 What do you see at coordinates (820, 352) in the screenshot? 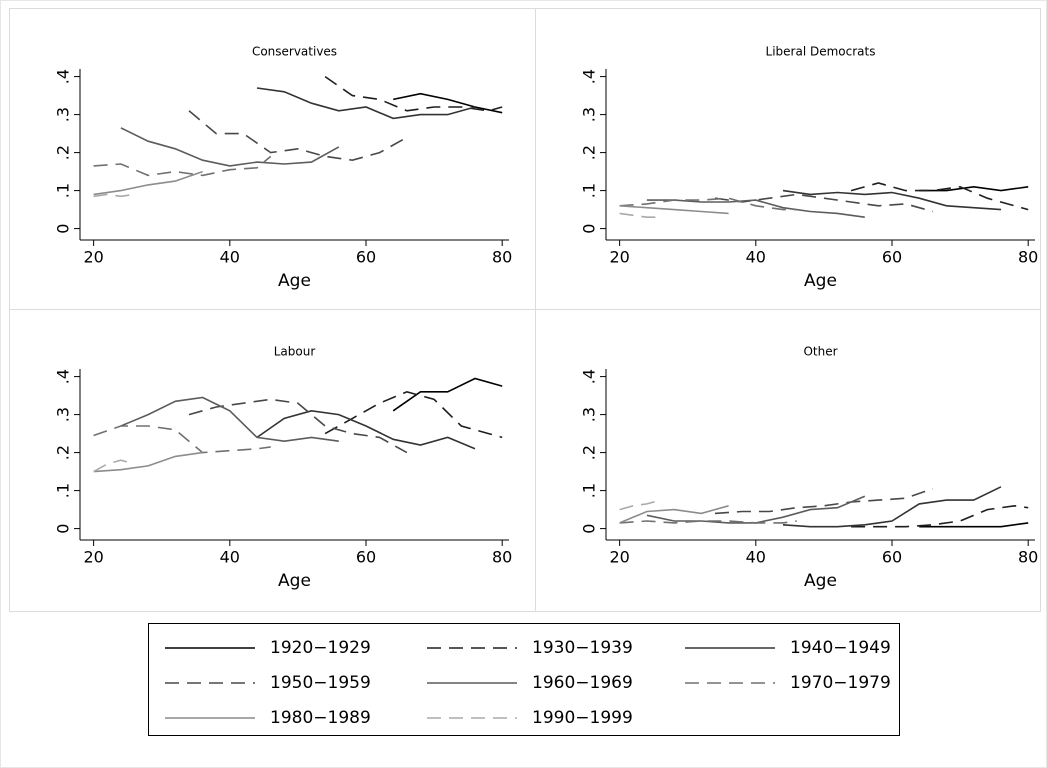
I see `panel-title: Other` at bounding box center [820, 352].